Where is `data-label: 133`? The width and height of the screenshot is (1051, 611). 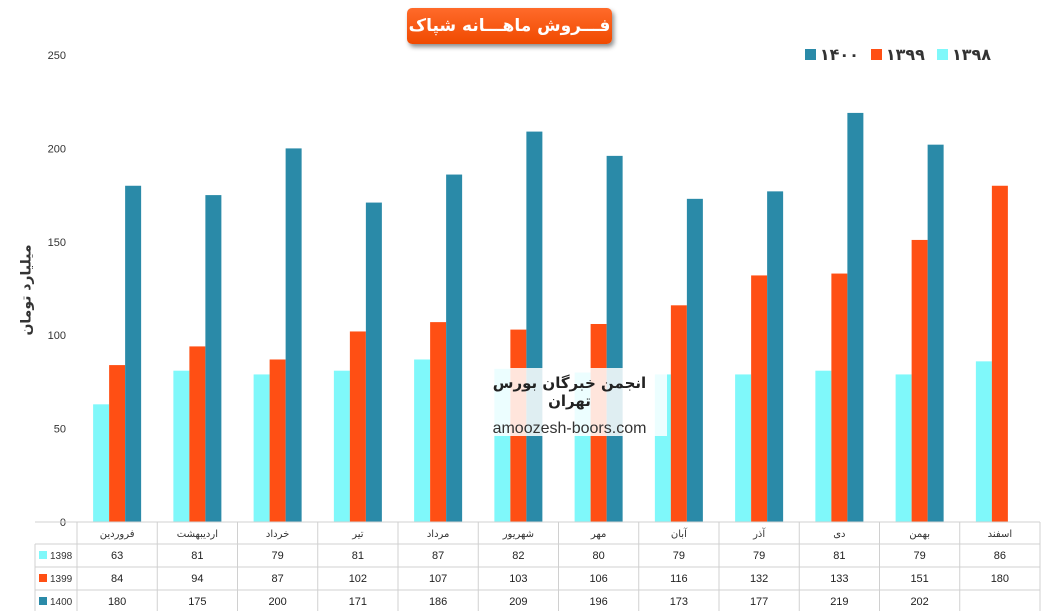 data-label: 133 is located at coordinates (839, 579).